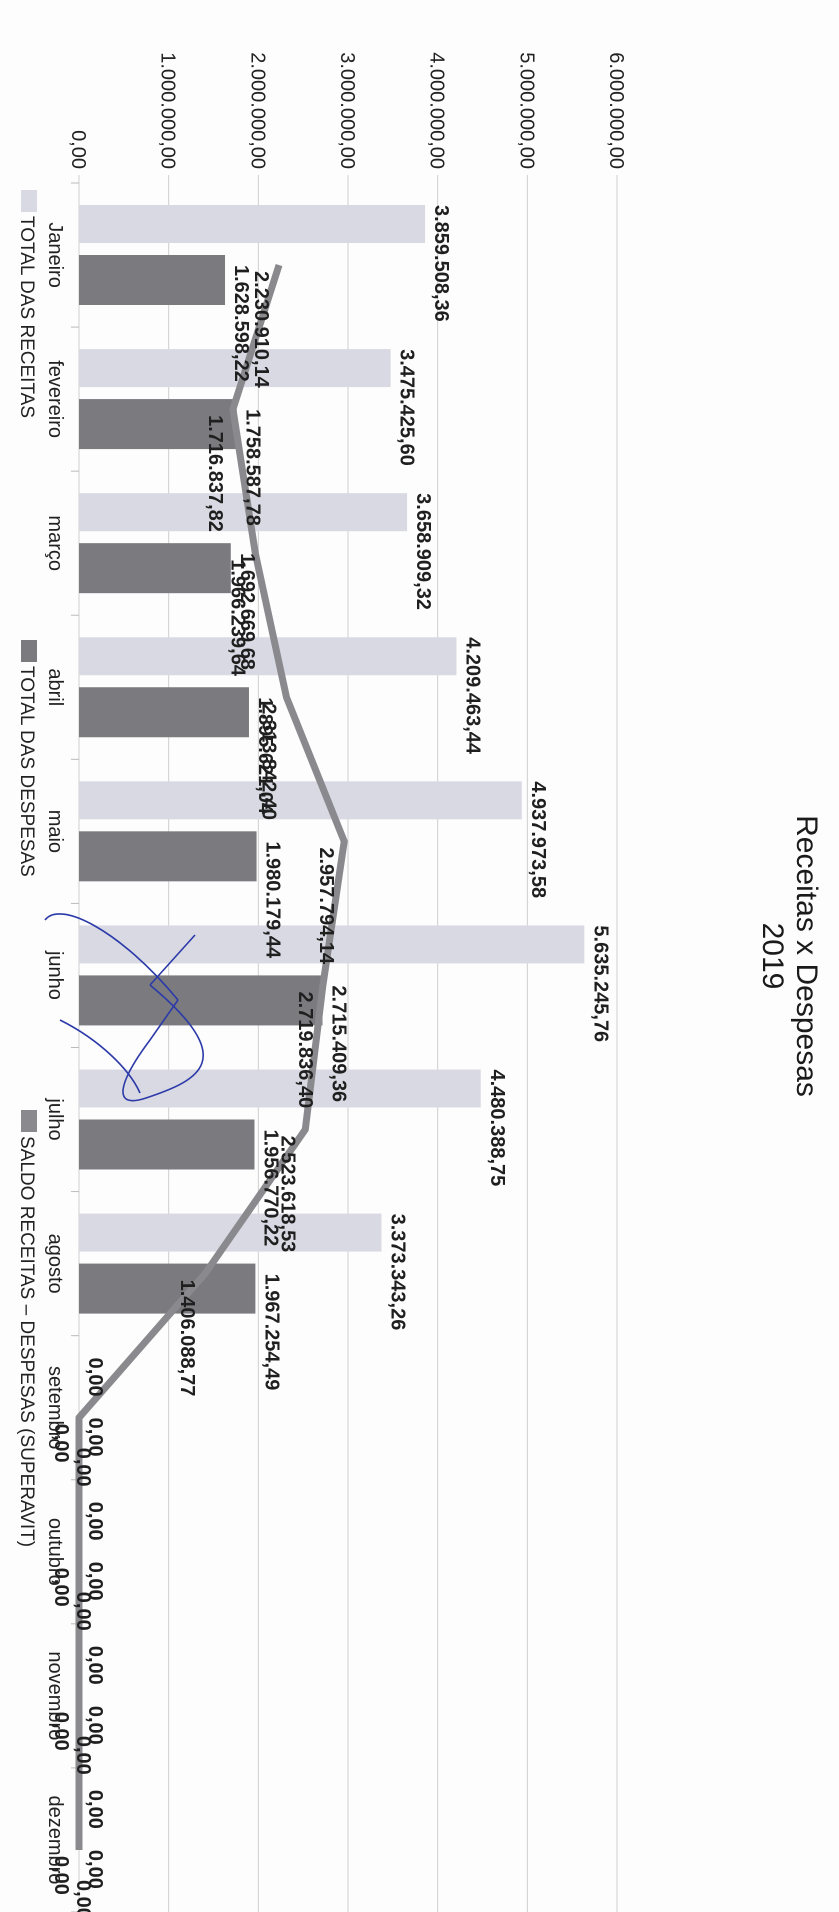 The width and height of the screenshot is (839, 1912). I want to click on y-tick-label: 4.000.000,00, so click(437, 110).